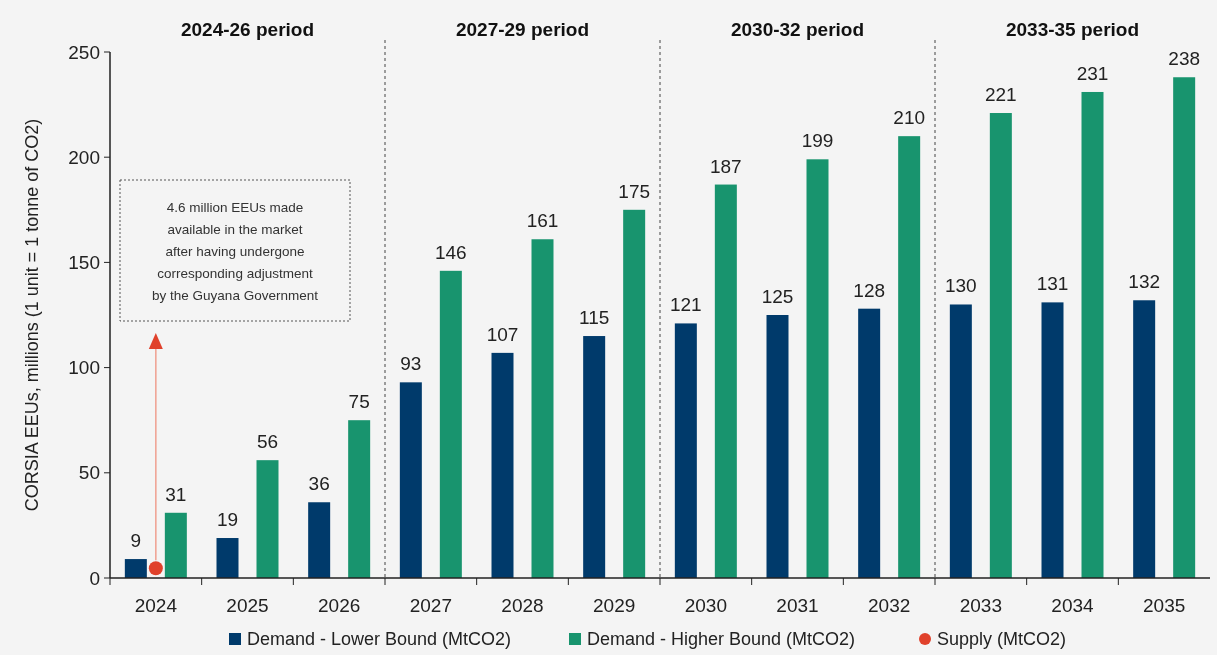  Describe the element at coordinates (909, 118) in the screenshot. I see `data-label: 210` at that location.